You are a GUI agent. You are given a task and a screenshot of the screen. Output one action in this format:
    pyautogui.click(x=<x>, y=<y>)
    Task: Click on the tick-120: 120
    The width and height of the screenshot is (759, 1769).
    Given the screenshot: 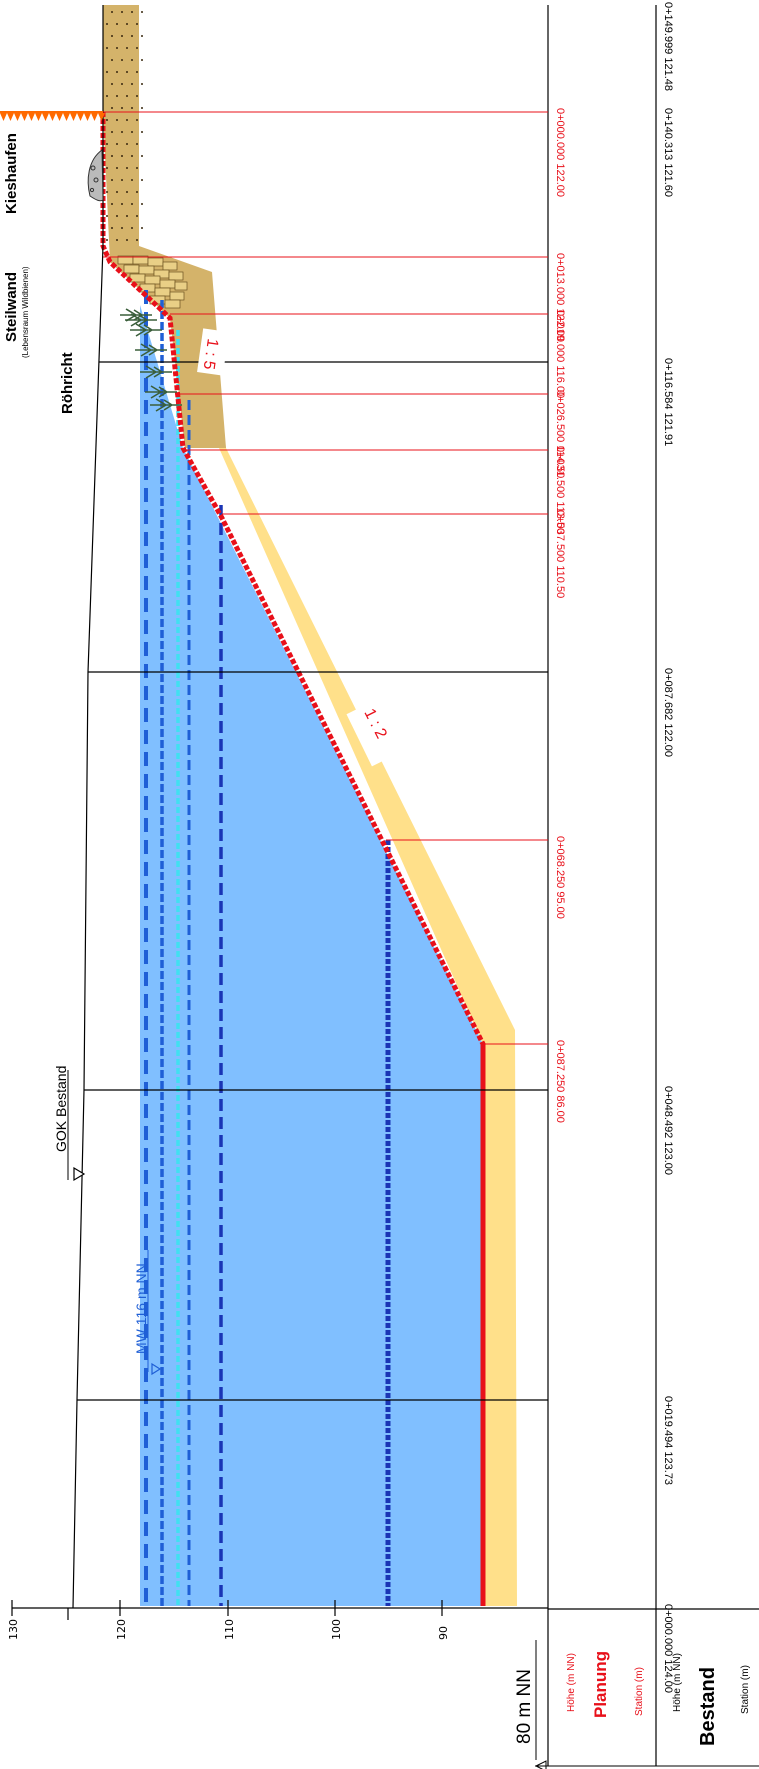 What is the action you would take?
    pyautogui.click(x=121, y=1629)
    